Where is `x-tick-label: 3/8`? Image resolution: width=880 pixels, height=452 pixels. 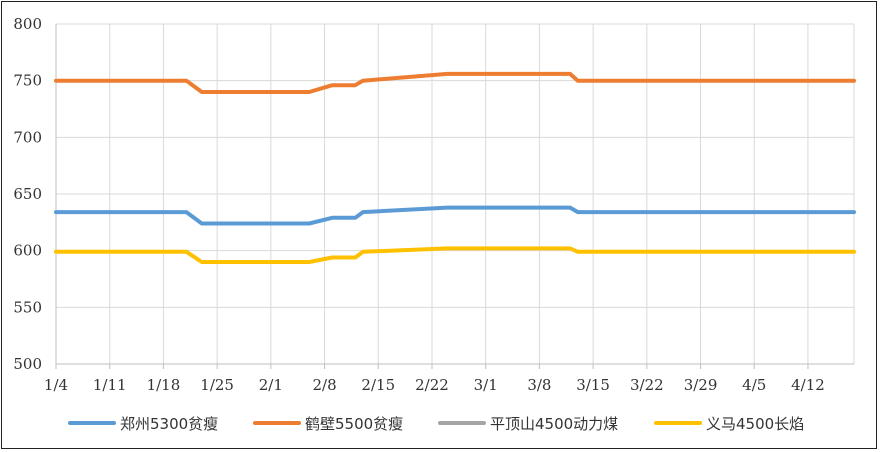 x-tick-label: 3/8 is located at coordinates (539, 385).